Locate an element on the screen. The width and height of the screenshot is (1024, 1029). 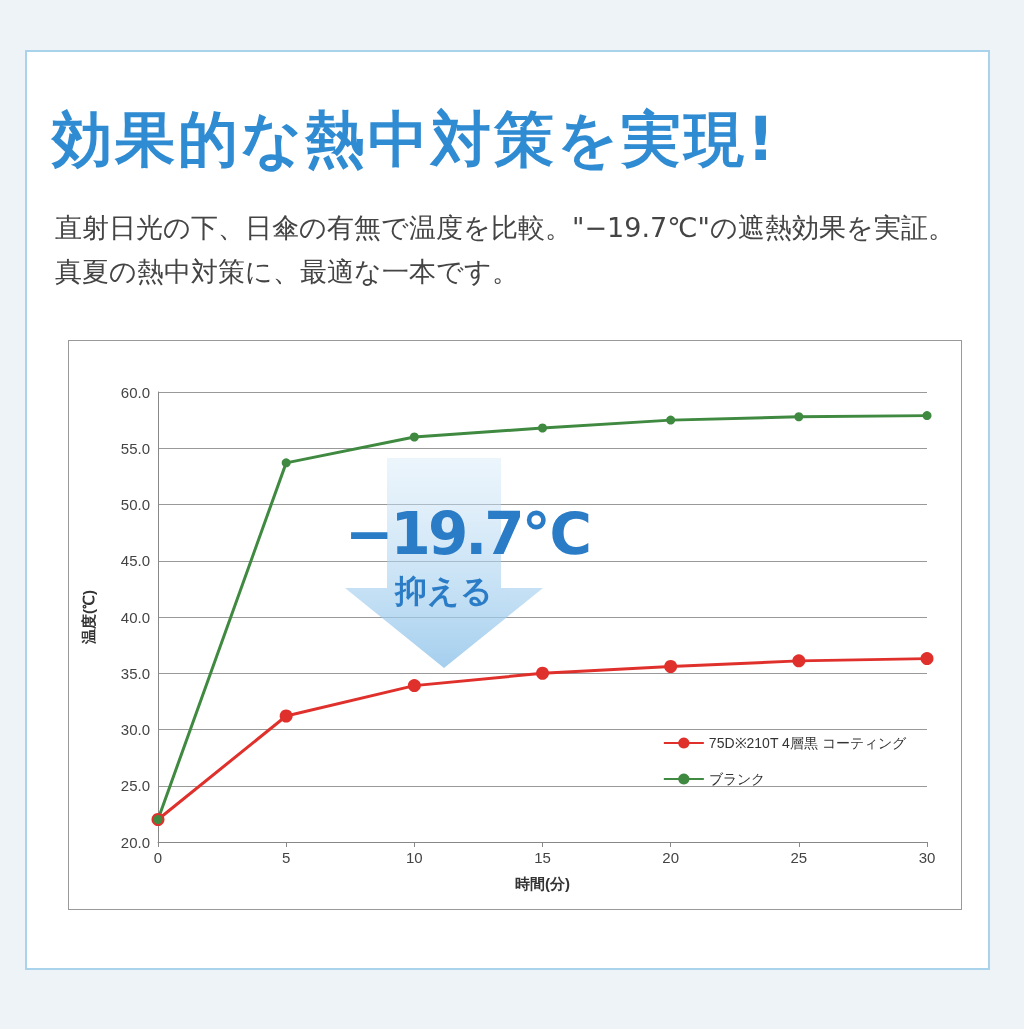
y-tick-label: 30.0 is located at coordinates (135, 729).